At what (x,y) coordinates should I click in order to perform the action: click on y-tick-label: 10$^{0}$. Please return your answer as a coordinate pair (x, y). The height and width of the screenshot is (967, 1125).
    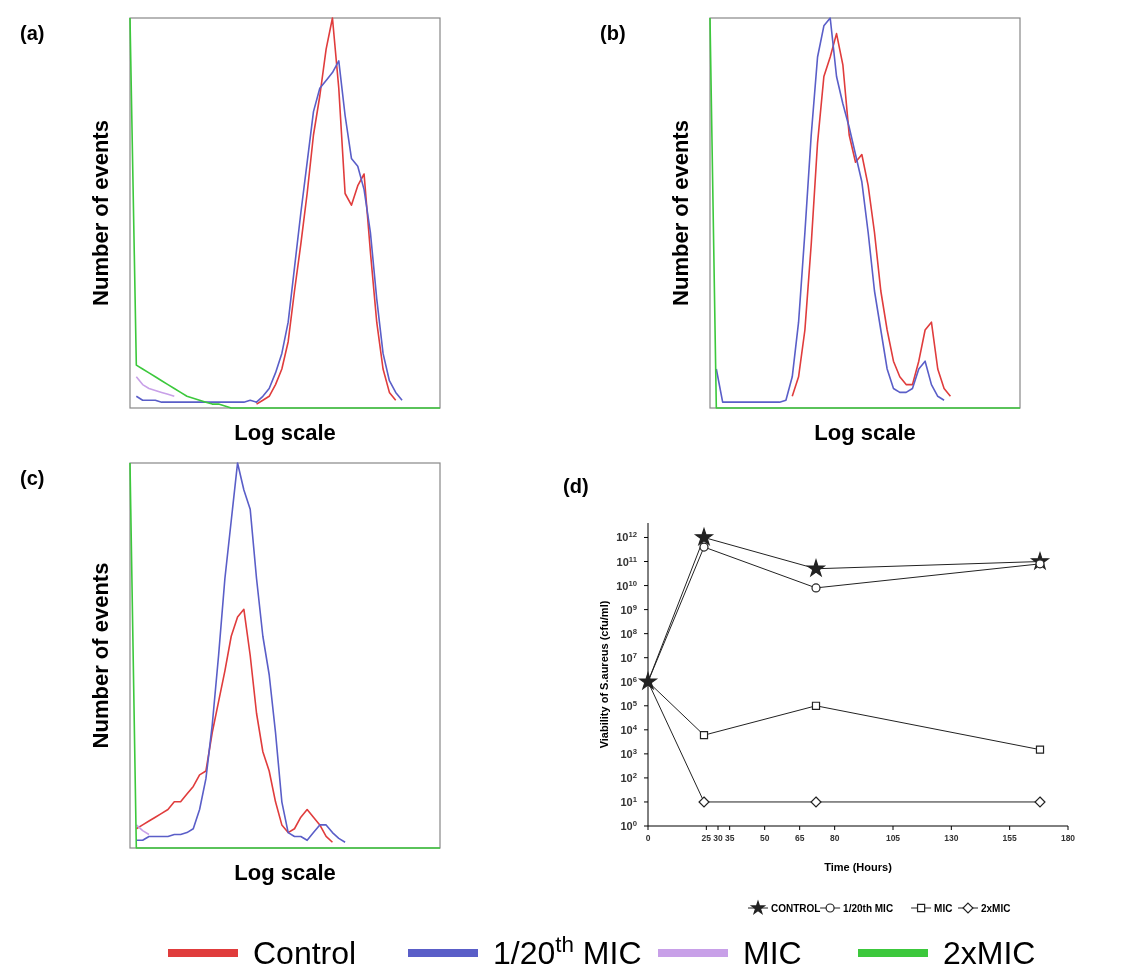
    Looking at the image, I should click on (628, 825).